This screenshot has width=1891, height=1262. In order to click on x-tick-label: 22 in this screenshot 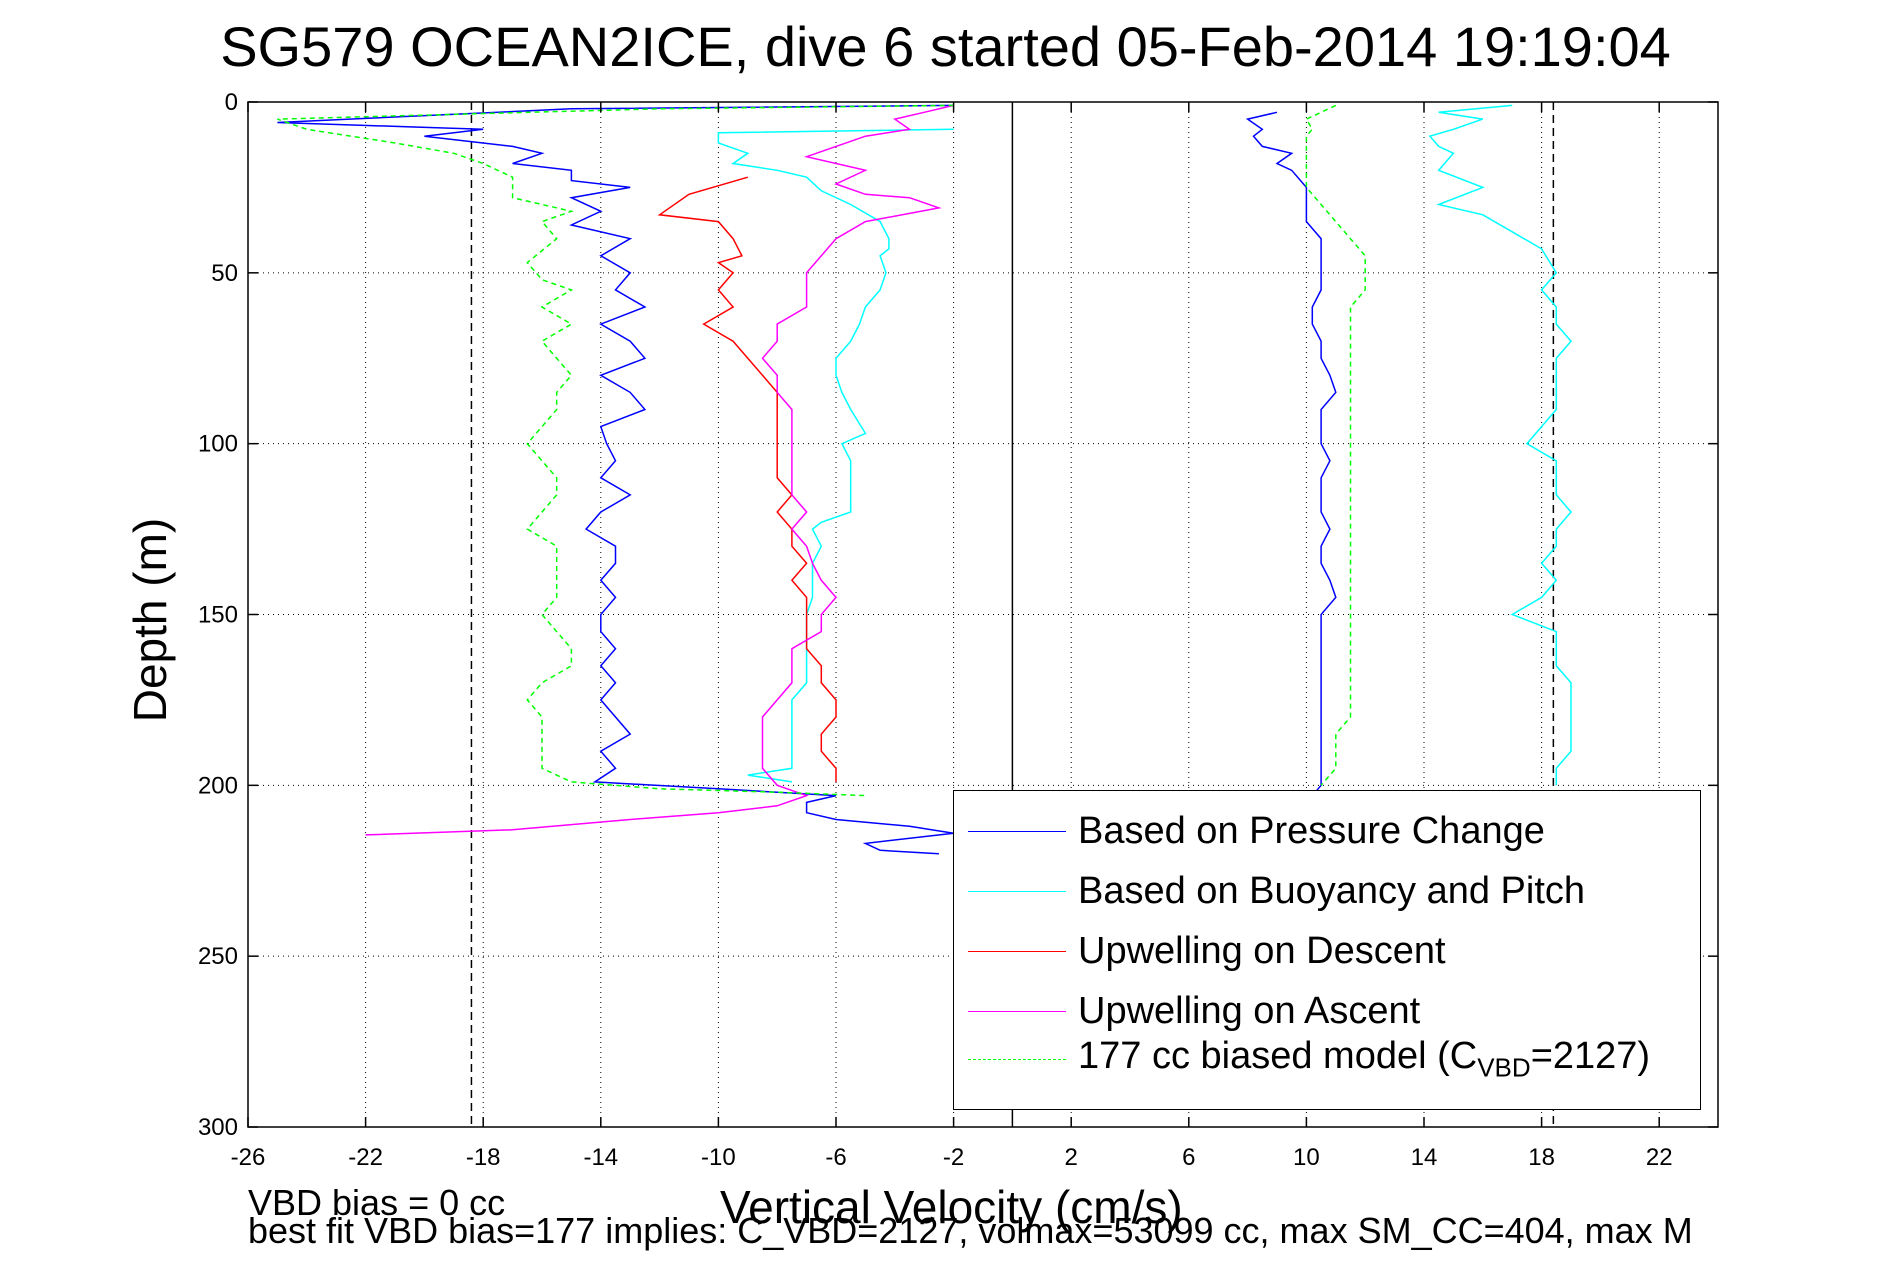, I will do `click(1659, 1157)`.